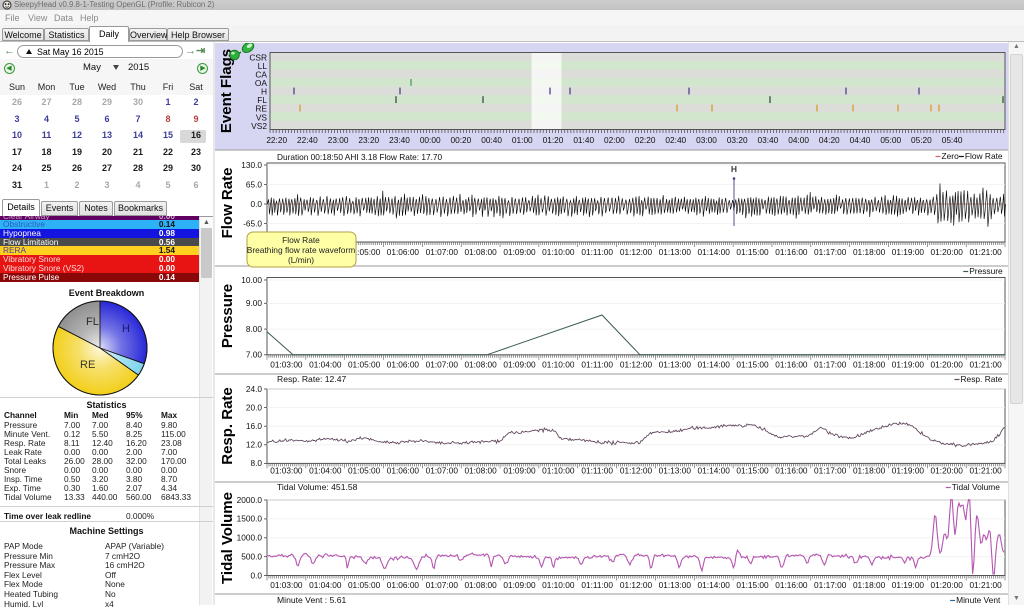  I want to click on svg-text: 00:20, so click(461, 140).